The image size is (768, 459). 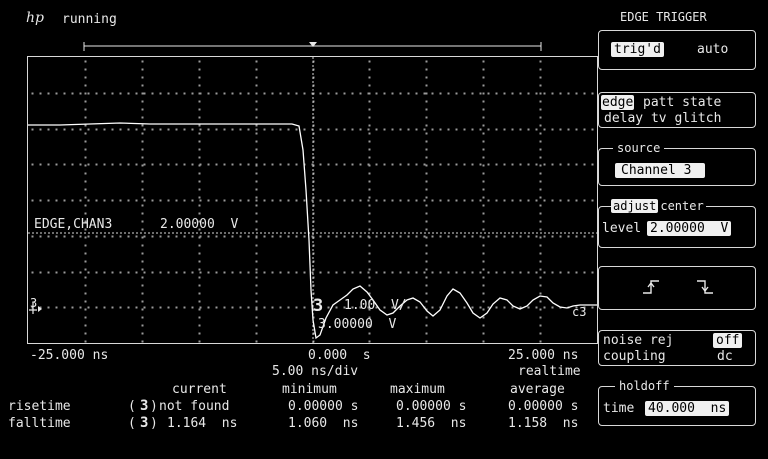 I want to click on trigger-source-label: EDGE,CHAN3, so click(x=73, y=224).